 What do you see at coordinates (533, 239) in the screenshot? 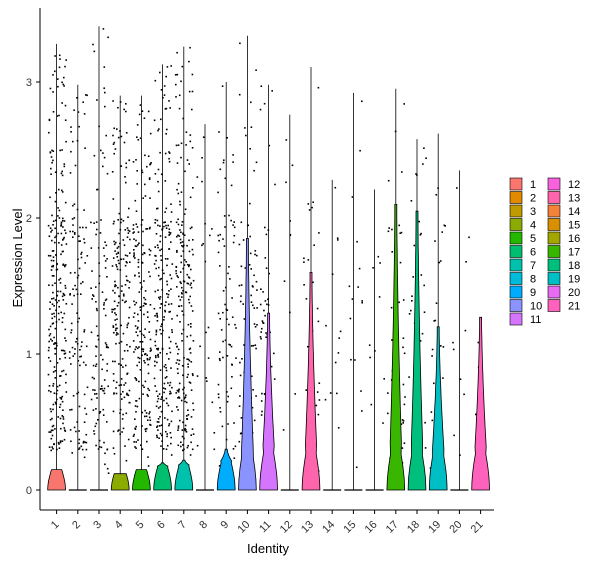
I see `legend-label-5: 5` at bounding box center [533, 239].